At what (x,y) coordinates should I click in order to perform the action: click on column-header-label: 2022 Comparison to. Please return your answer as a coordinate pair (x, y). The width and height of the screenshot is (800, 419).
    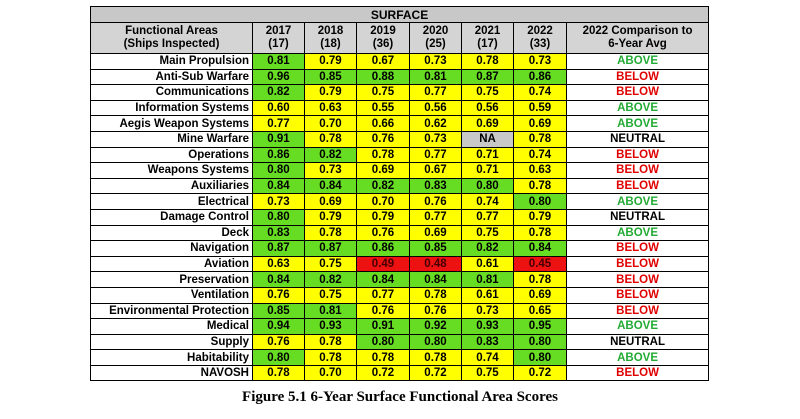
    Looking at the image, I should click on (637, 31).